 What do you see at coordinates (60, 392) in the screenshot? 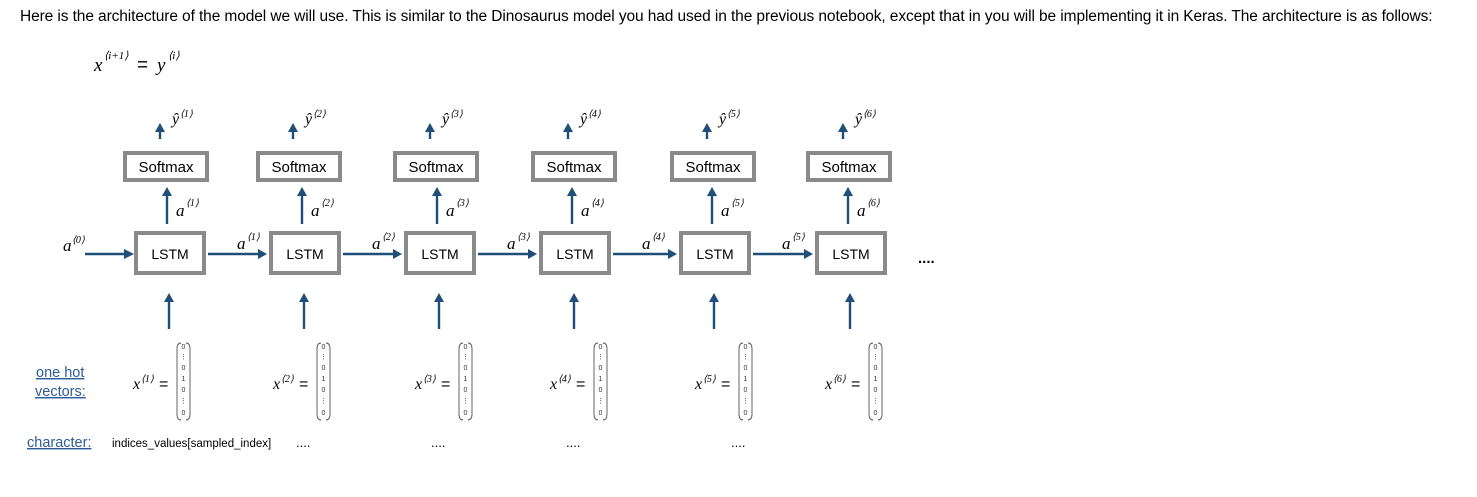
I see `onehot-label-line2: vectors:` at bounding box center [60, 392].